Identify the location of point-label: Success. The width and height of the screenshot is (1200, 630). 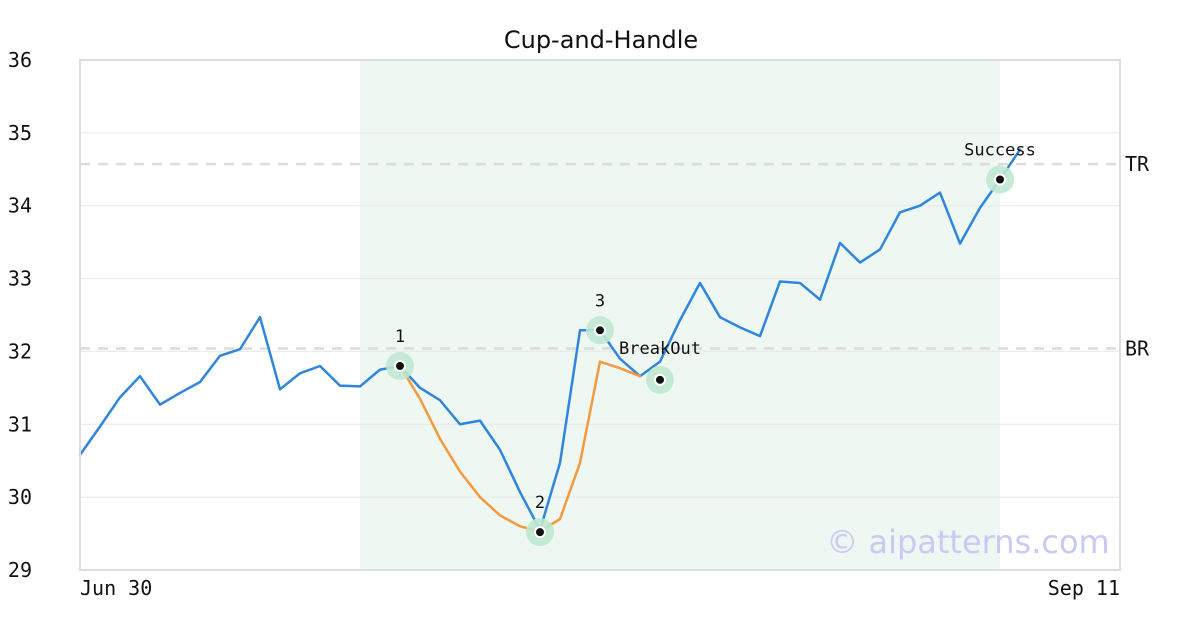
(1000, 150).